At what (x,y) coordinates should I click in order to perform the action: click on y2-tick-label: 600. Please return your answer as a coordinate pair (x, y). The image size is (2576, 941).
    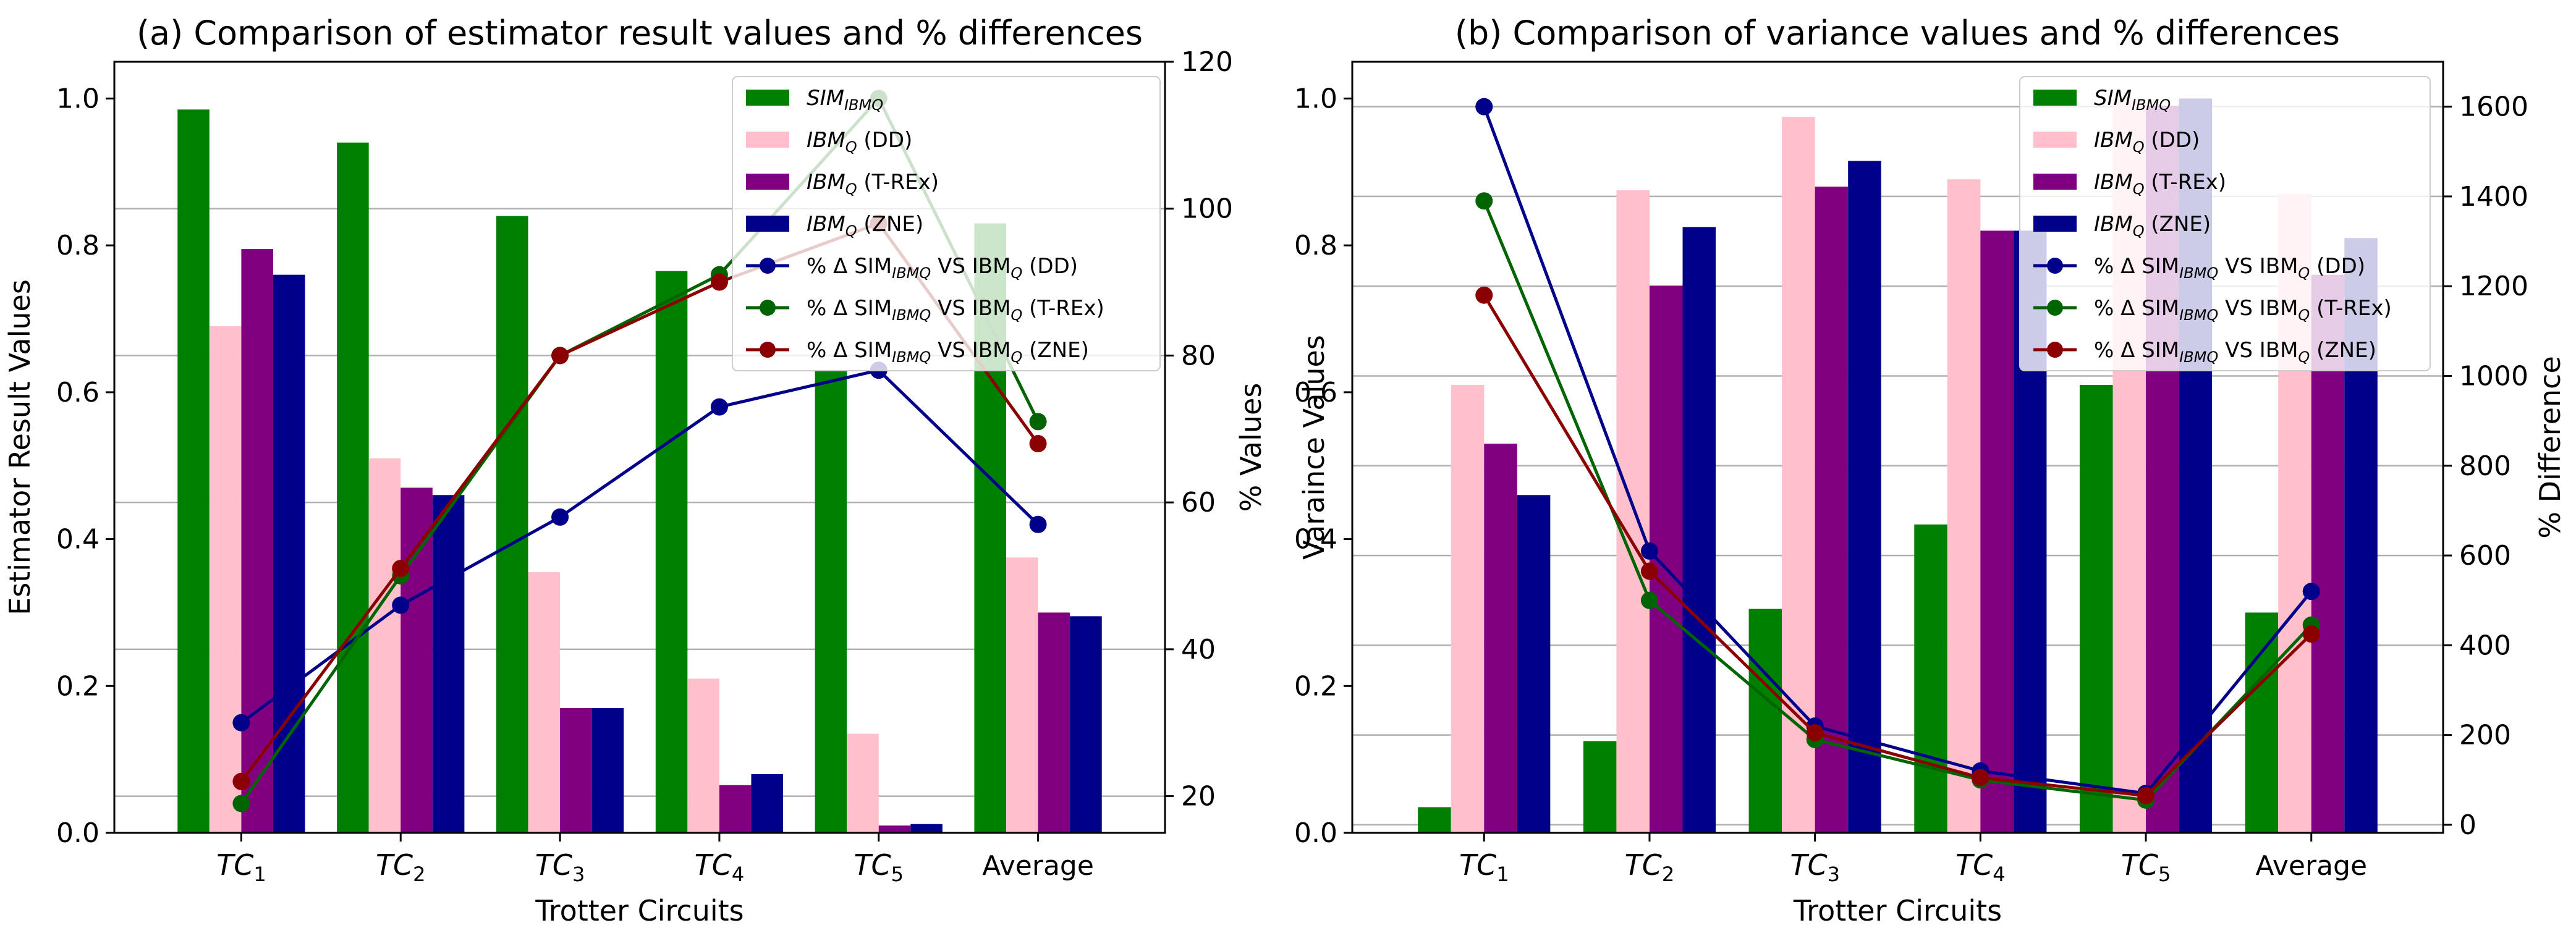
    Looking at the image, I should click on (2485, 556).